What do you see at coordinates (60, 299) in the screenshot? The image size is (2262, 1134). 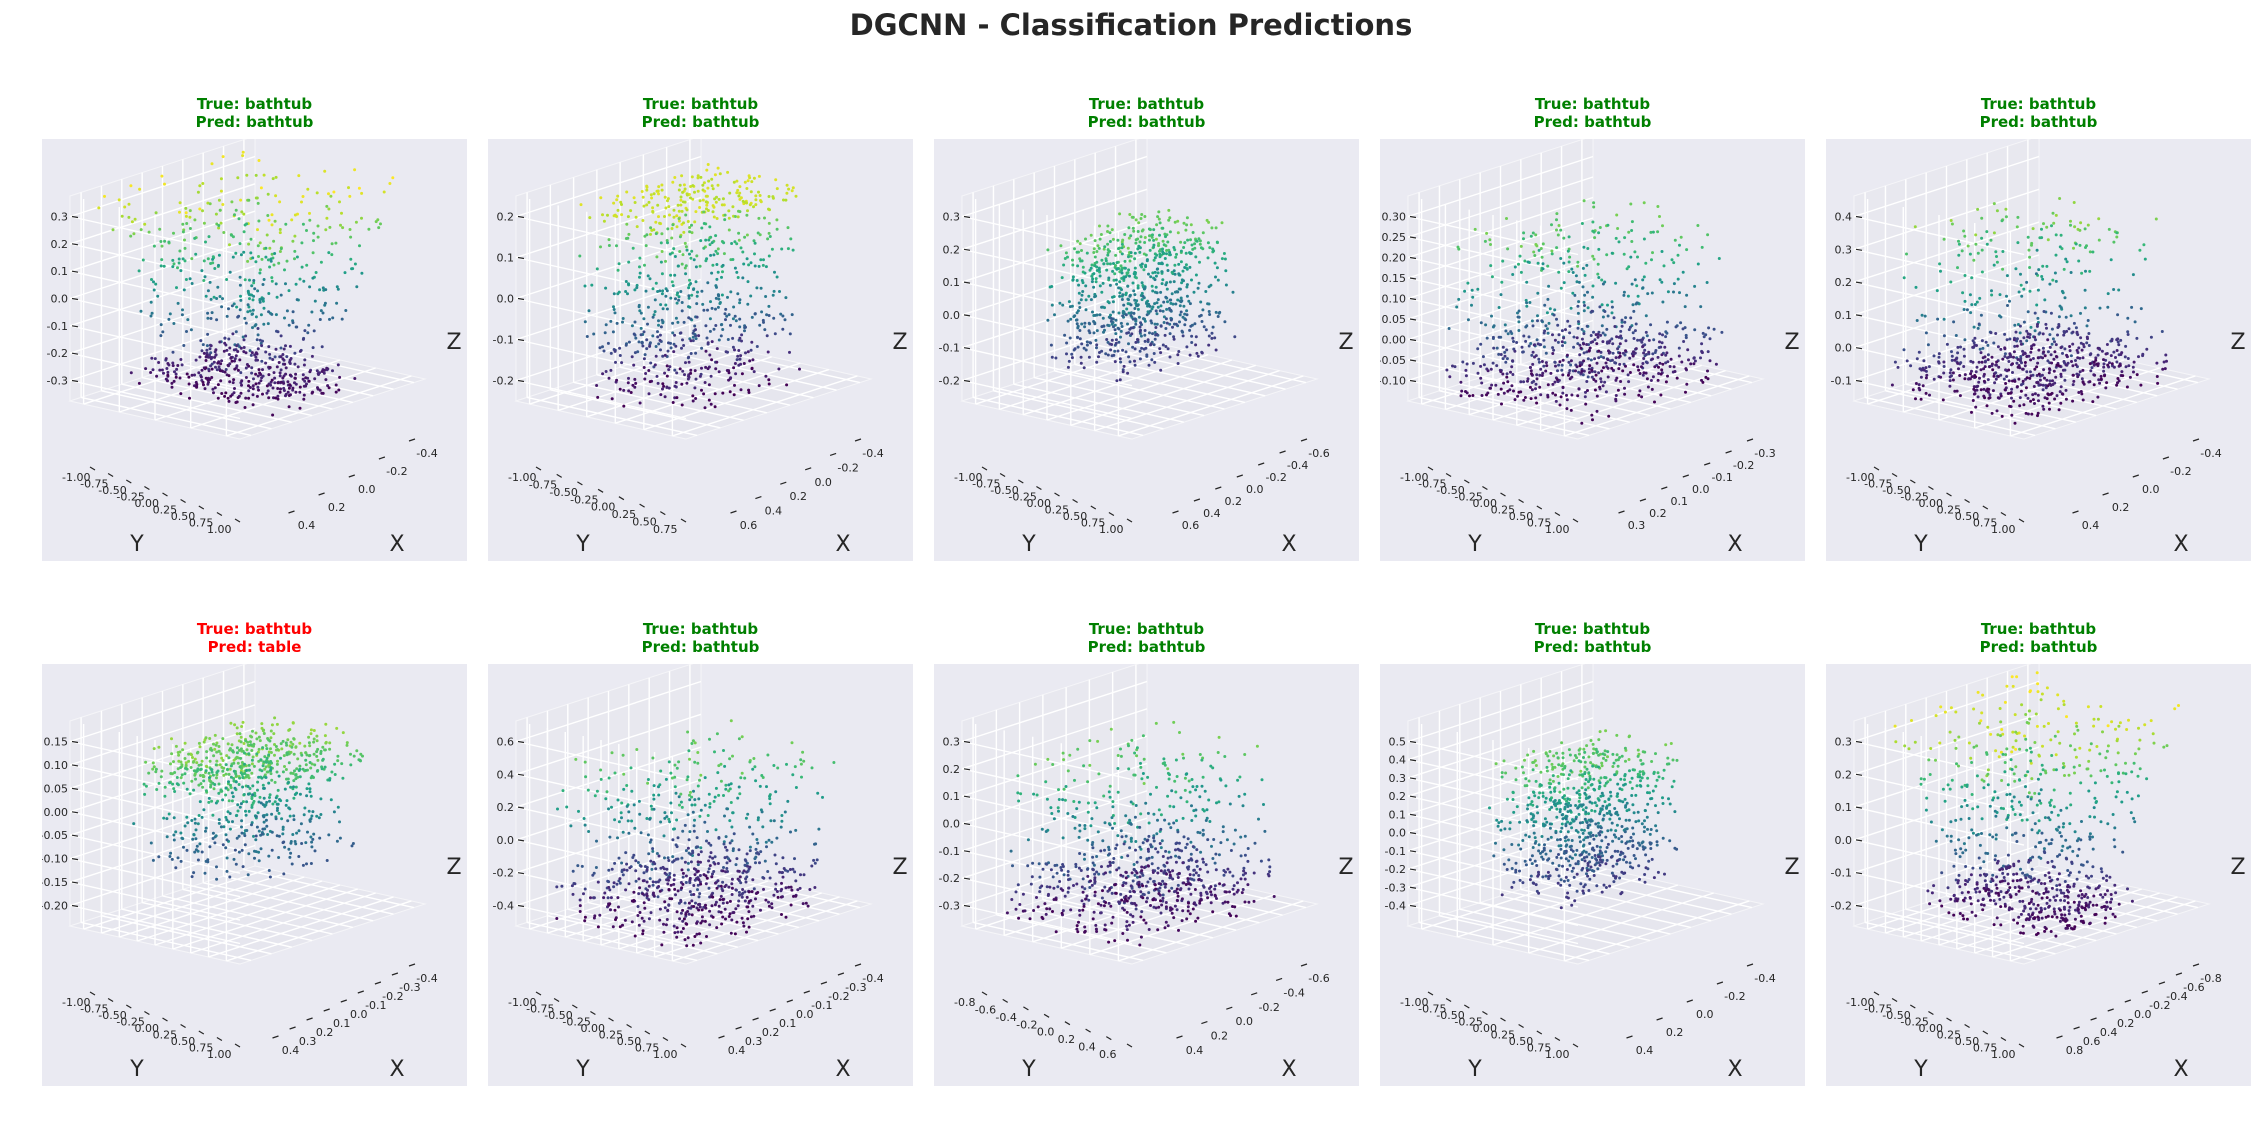 I see `z-tick-label: 0.0` at bounding box center [60, 299].